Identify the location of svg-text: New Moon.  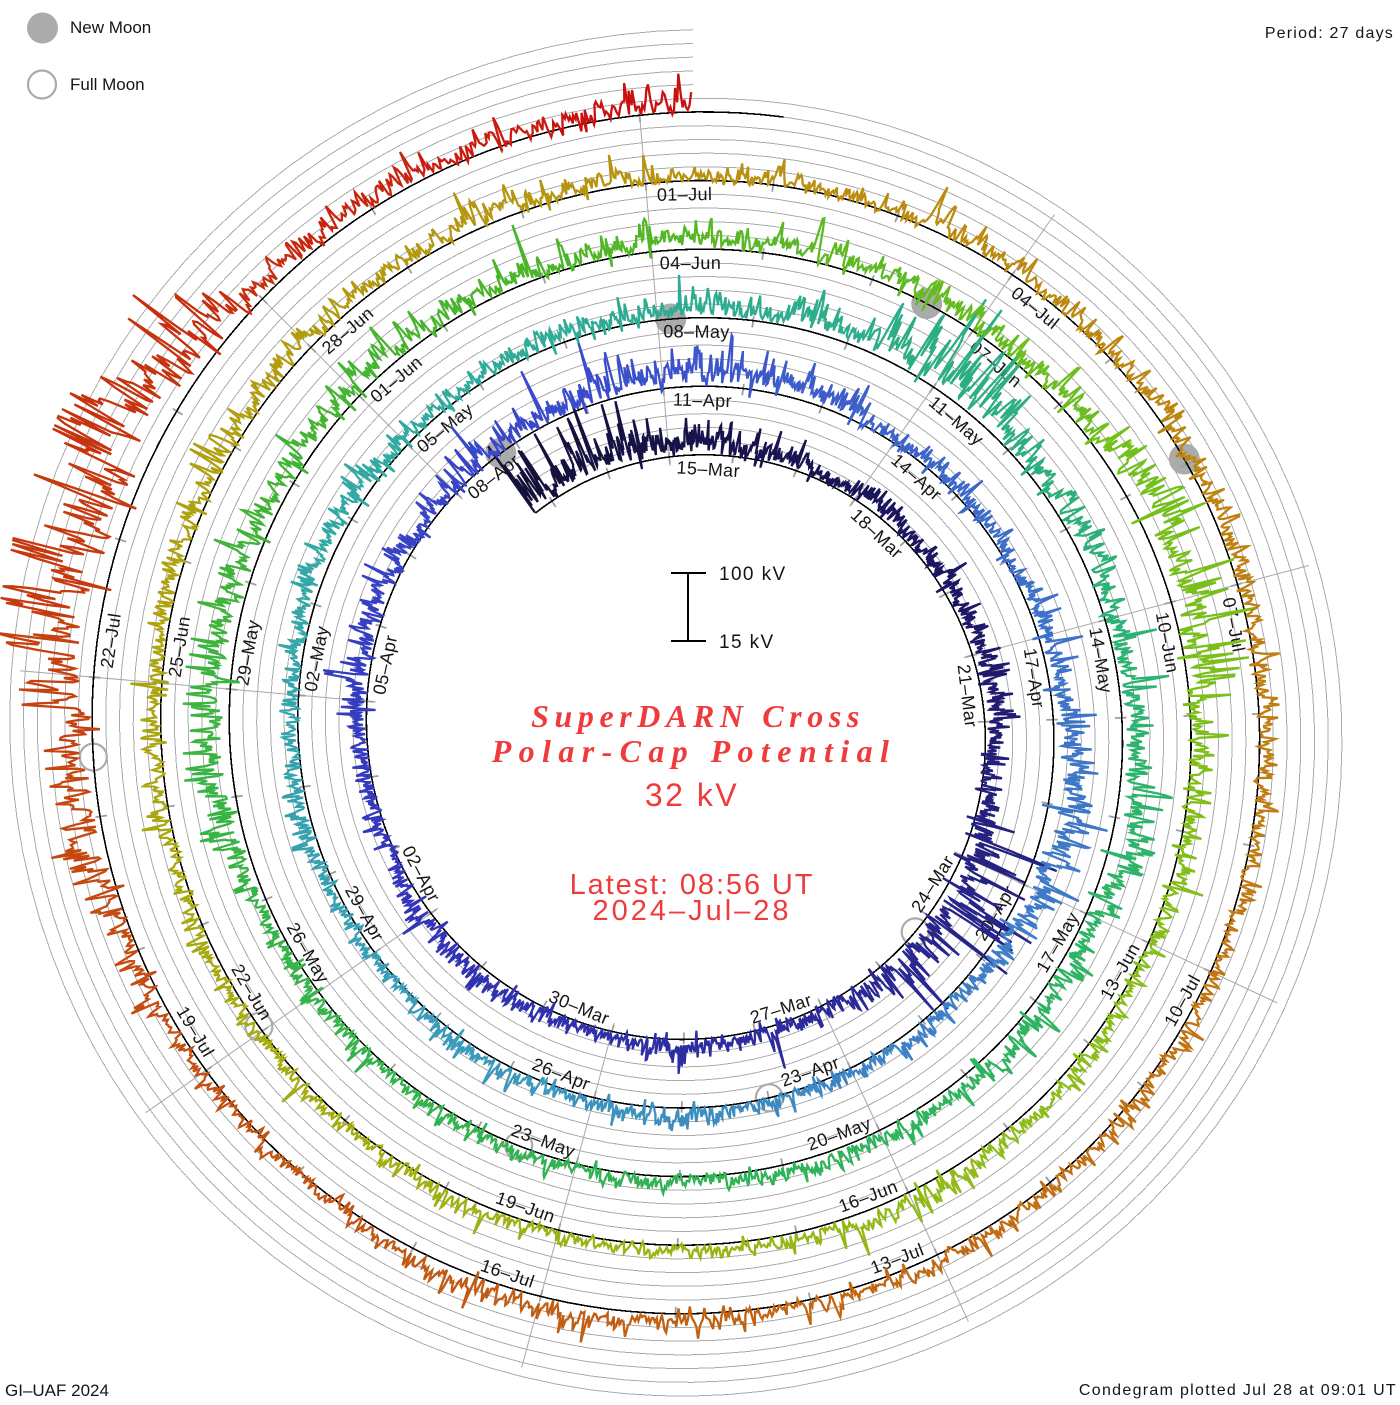
(110, 27).